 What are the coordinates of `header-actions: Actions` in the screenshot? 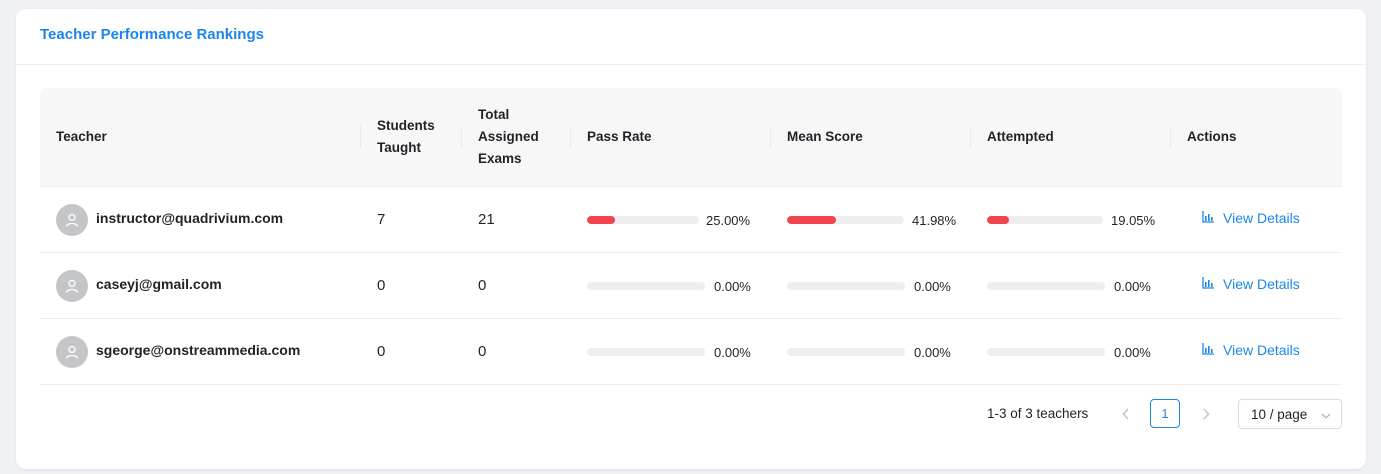 It's located at (1212, 136).